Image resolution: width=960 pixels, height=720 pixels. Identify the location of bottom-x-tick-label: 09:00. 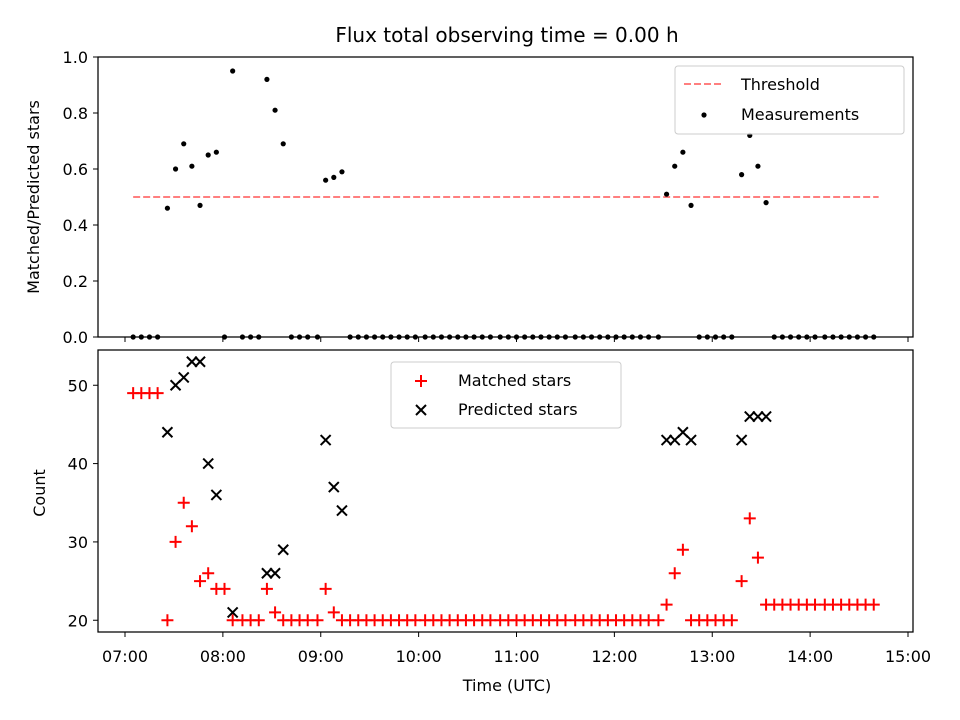
(321, 656).